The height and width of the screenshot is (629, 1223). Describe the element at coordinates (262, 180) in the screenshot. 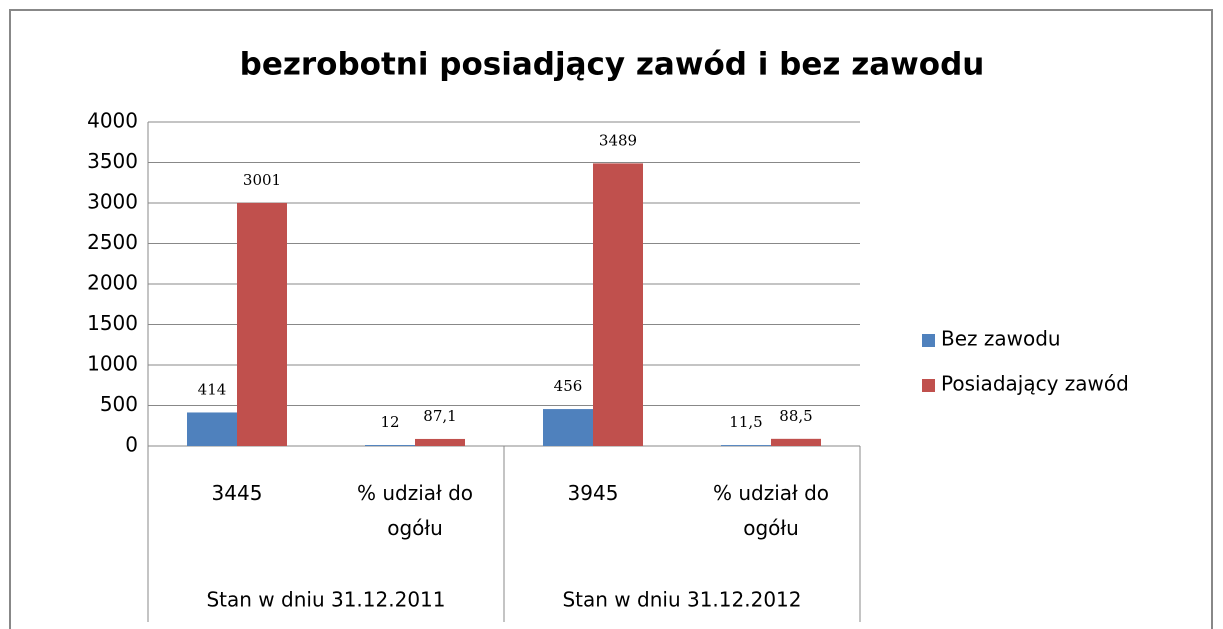

I see `value-label: 3001` at that location.